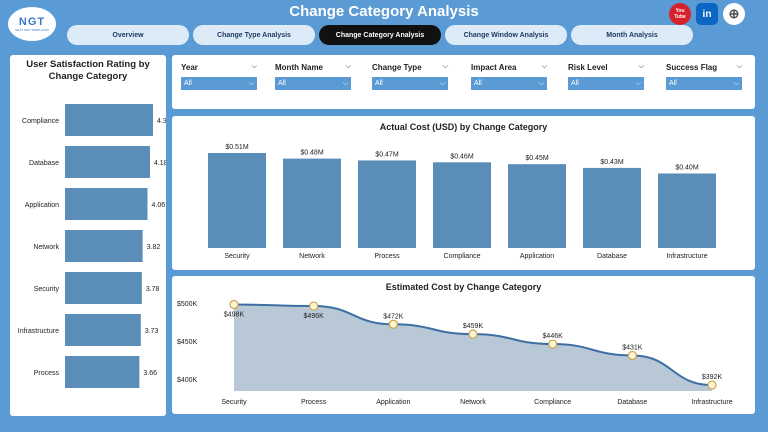 The width and height of the screenshot is (768, 432). What do you see at coordinates (32, 24) in the screenshot?
I see `logo: NGT NEXT GEN TEMPLATES` at bounding box center [32, 24].